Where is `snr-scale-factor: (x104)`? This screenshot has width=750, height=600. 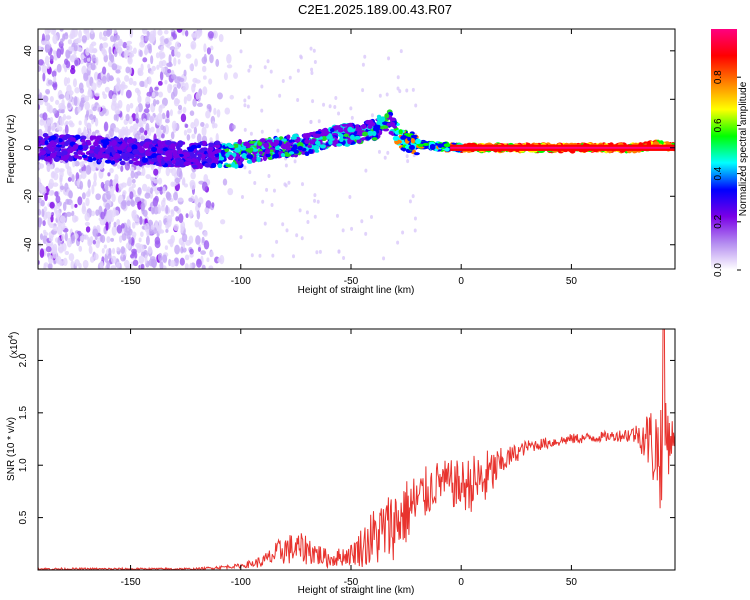
snr-scale-factor: (x104) is located at coordinates (14, 345).